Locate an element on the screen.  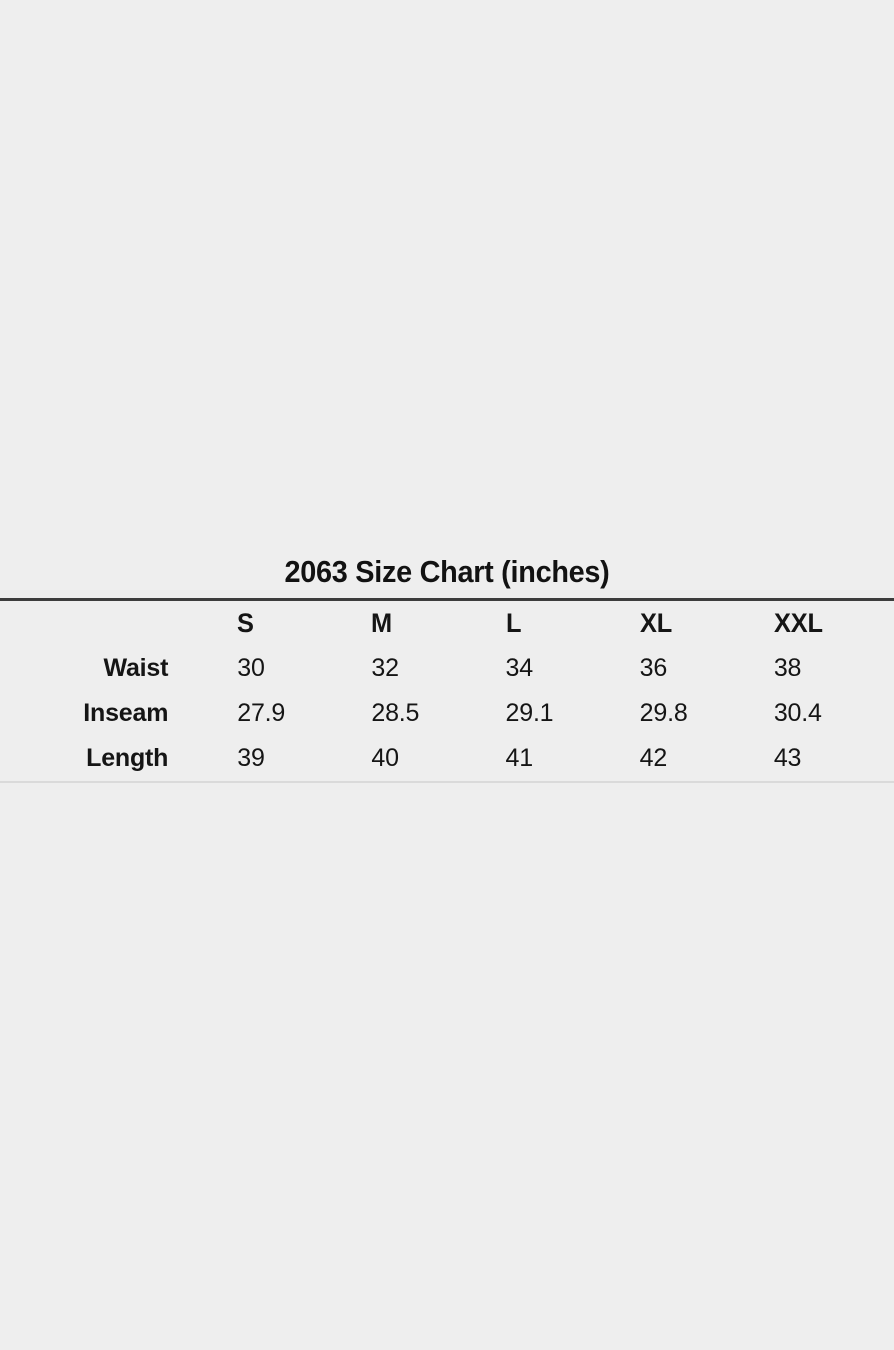
cell-waist-s: 30 is located at coordinates (251, 668).